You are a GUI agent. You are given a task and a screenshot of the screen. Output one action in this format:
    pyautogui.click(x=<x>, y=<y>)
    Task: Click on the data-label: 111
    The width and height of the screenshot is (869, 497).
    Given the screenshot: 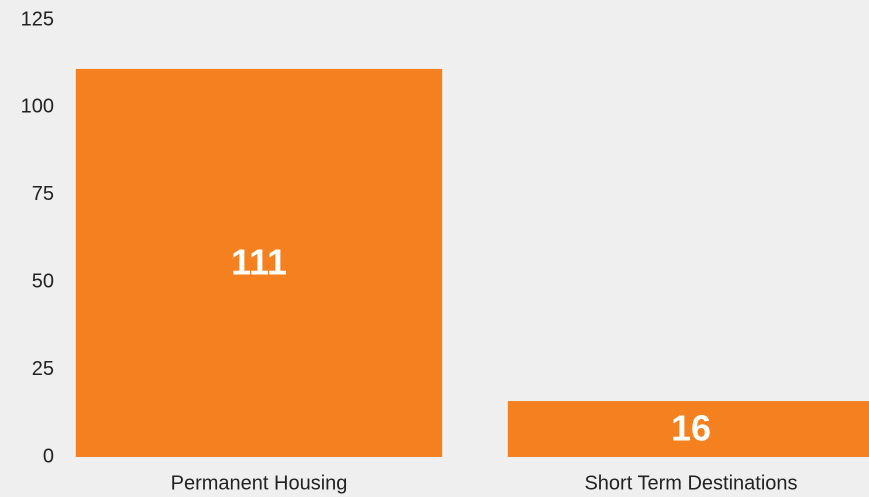 What is the action you would take?
    pyautogui.click(x=259, y=261)
    